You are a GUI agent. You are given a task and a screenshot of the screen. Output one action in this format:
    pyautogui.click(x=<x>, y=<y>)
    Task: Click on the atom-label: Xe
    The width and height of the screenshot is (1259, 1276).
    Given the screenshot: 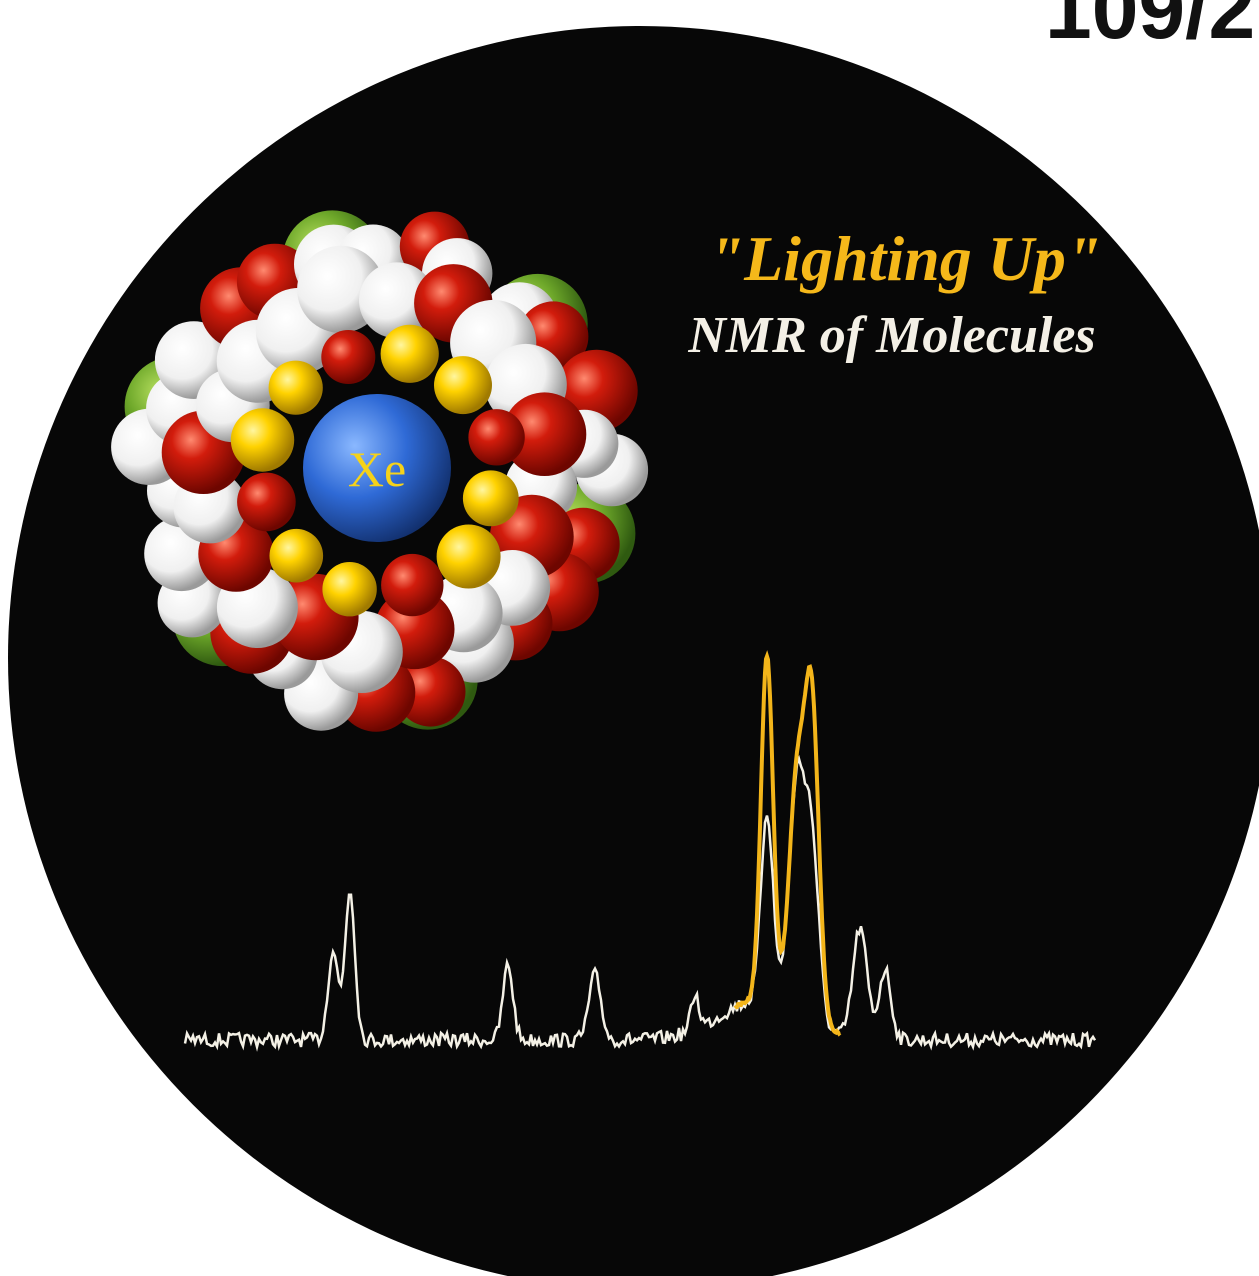 What is the action you would take?
    pyautogui.click(x=377, y=469)
    